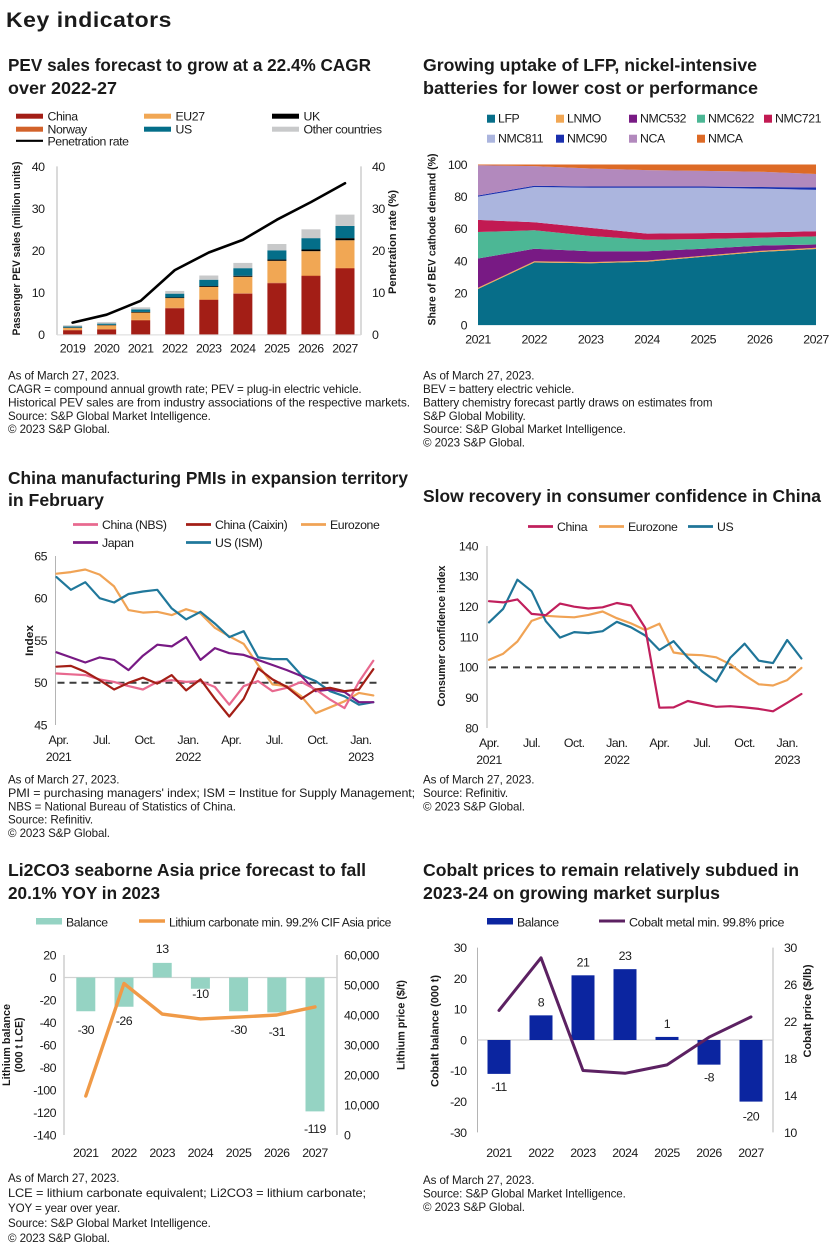  What do you see at coordinates (707, 922) in the screenshot?
I see `svg-text: Cobalt metal min. 99.8% price` at bounding box center [707, 922].